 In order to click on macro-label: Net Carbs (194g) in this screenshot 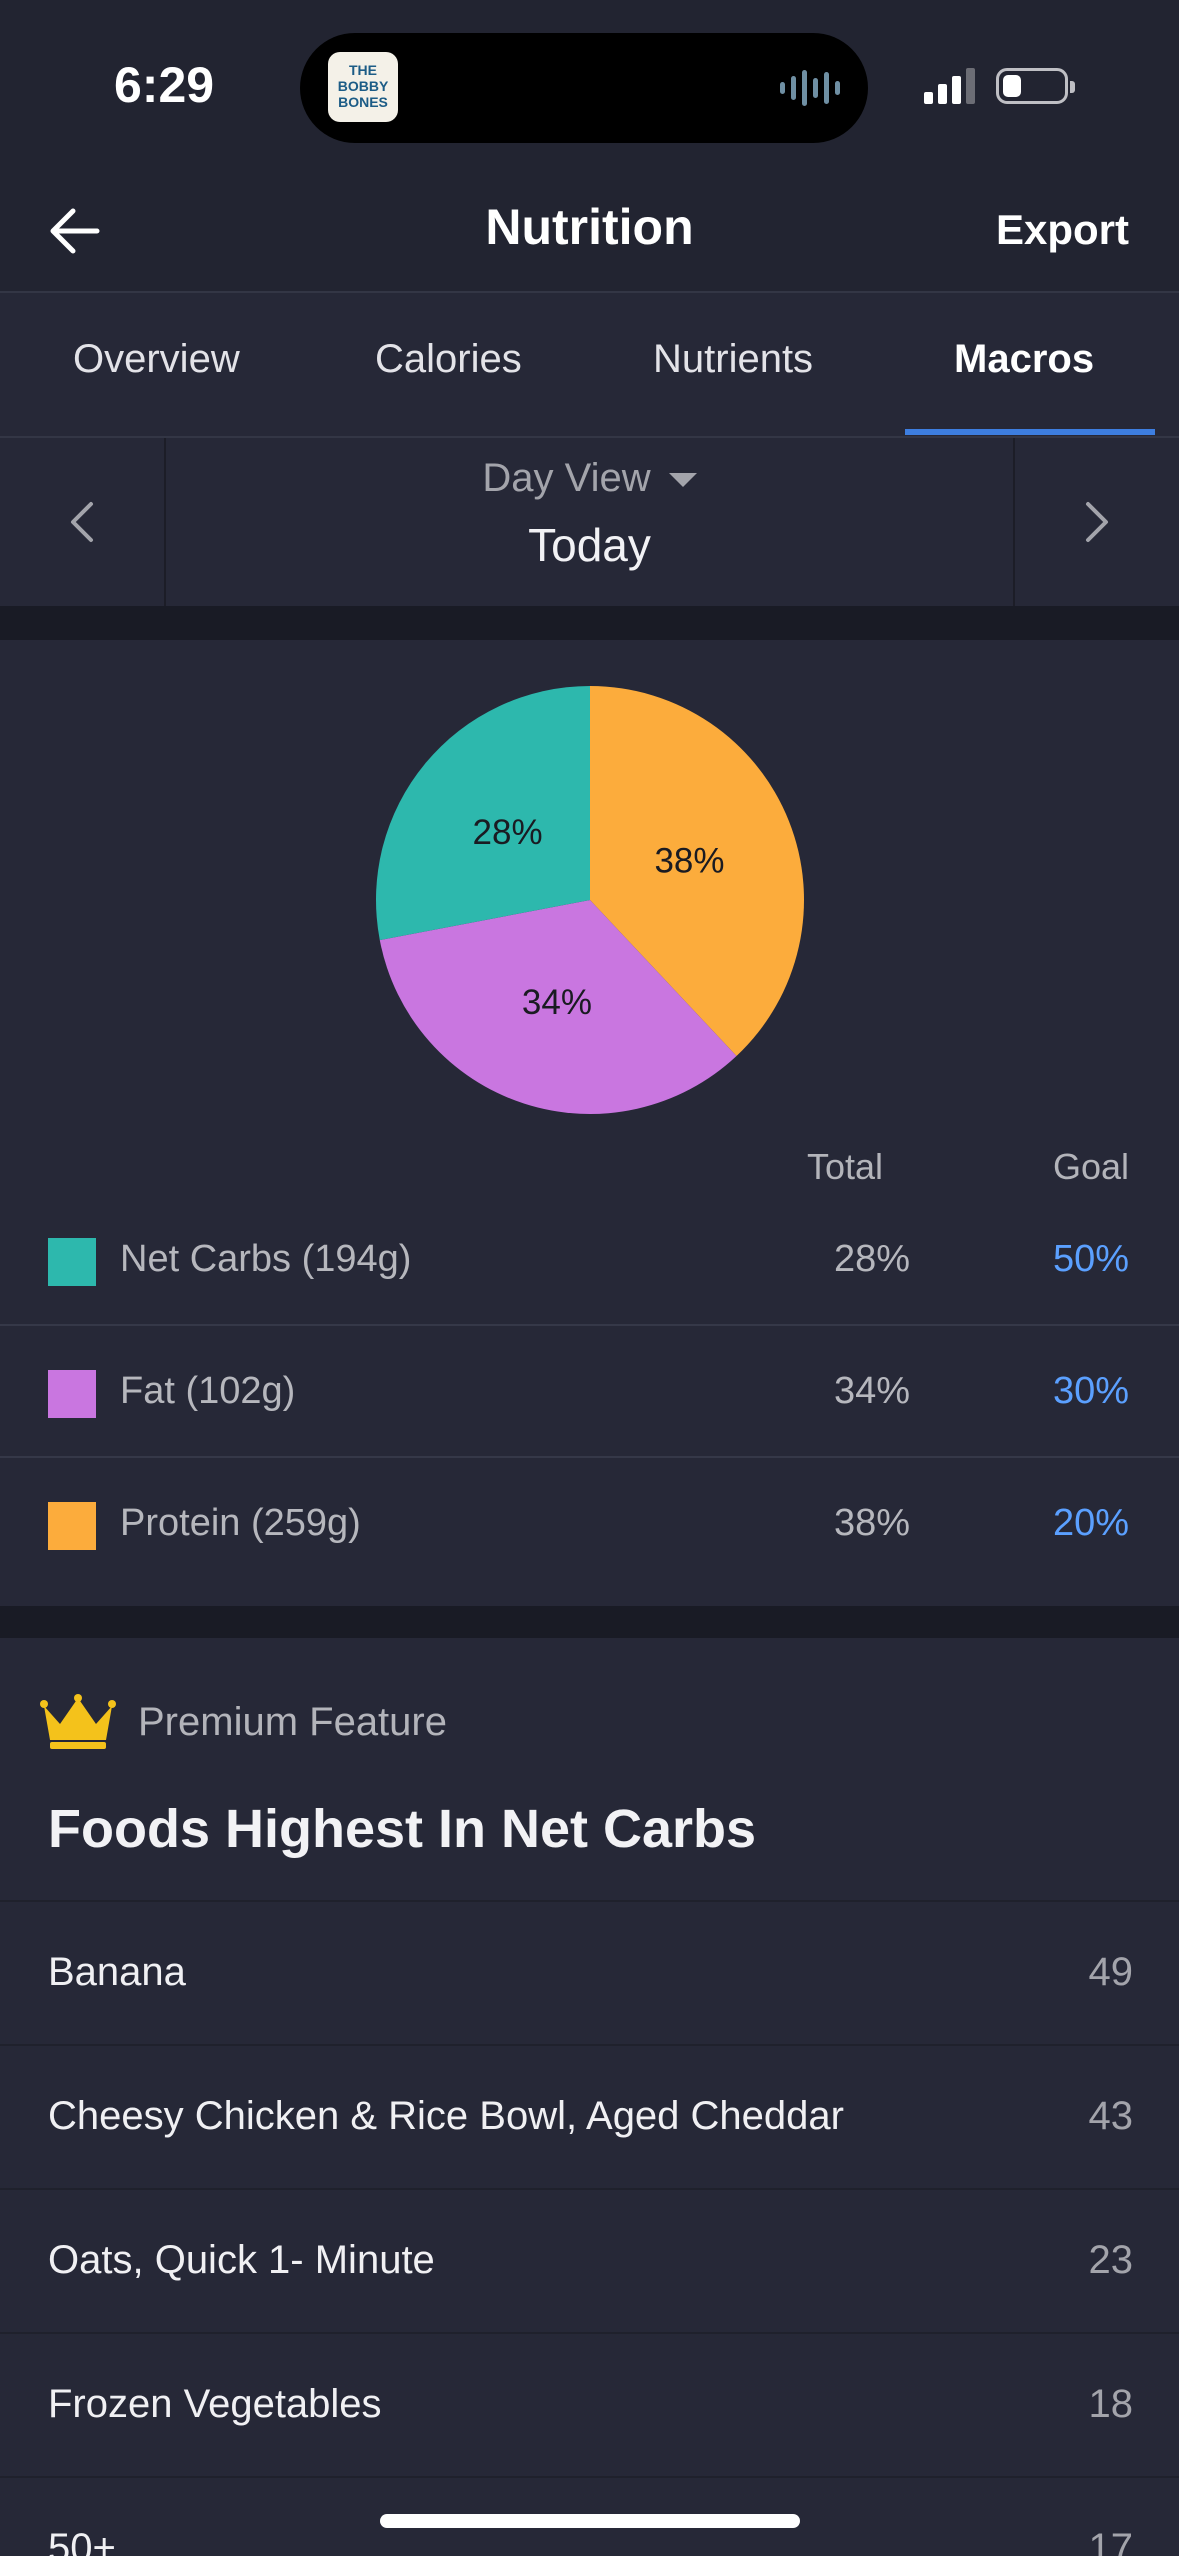, I will do `click(266, 1259)`.